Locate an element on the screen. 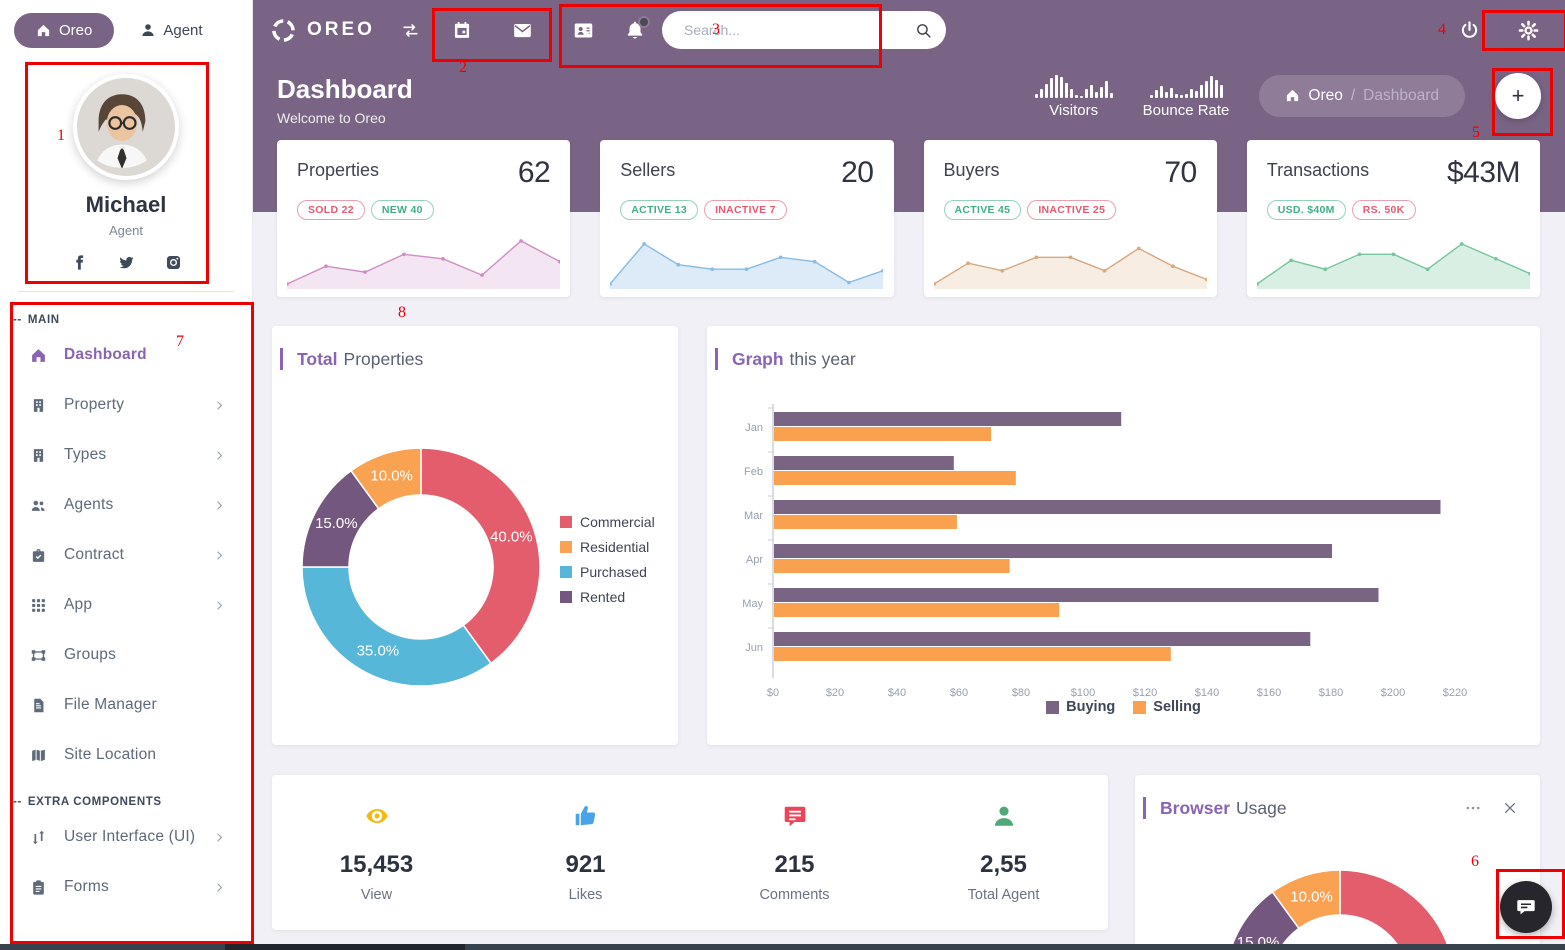 Image resolution: width=1565 pixels, height=950 pixels. stat-card-properties: Properties 62 SOLD 22 NEW 40 is located at coordinates (424, 218).